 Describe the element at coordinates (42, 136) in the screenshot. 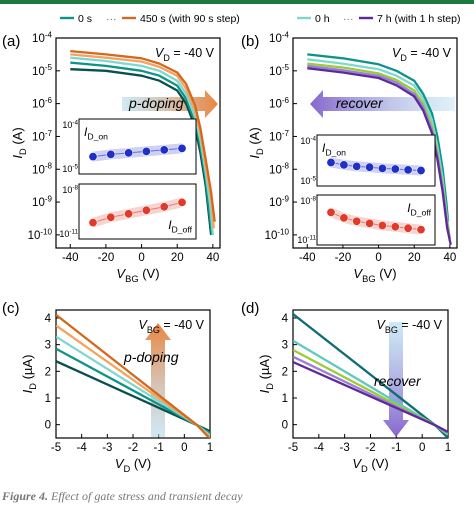

I see `y-tick-label: 10⁻⁷` at that location.